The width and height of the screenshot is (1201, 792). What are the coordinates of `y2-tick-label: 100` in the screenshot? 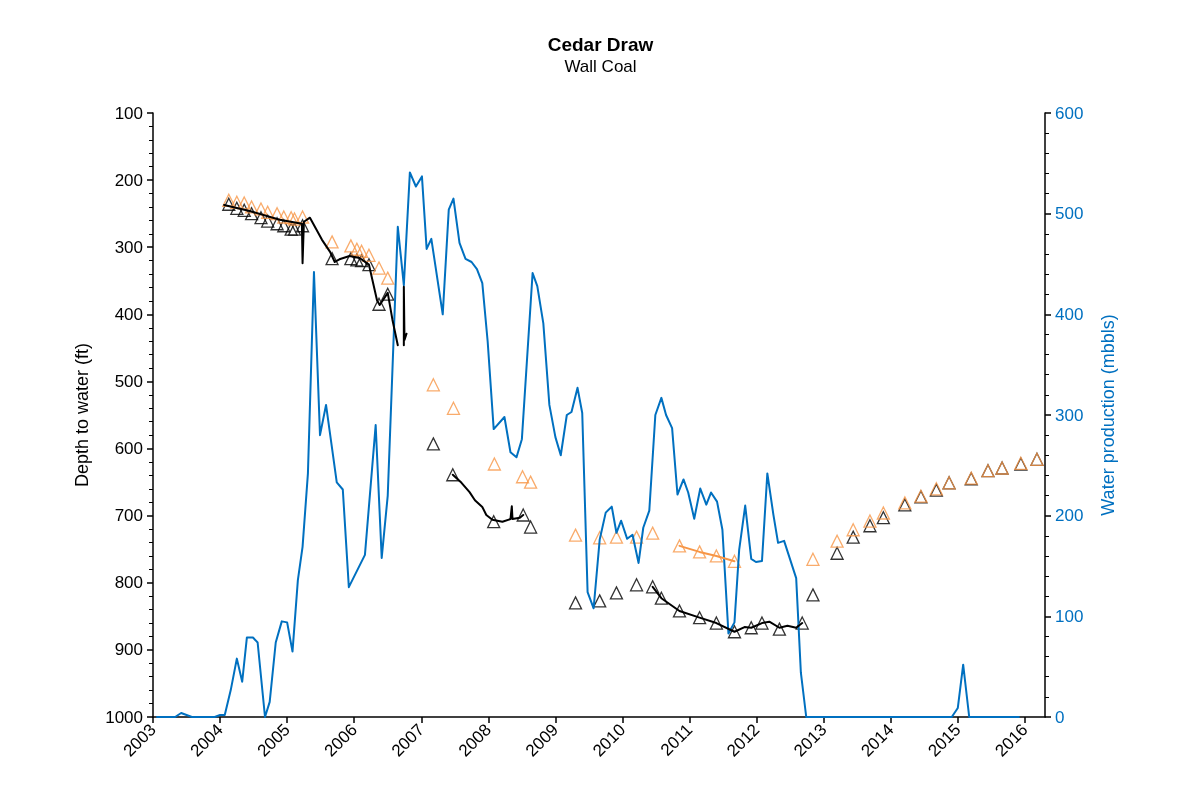 It's located at (1069, 616).